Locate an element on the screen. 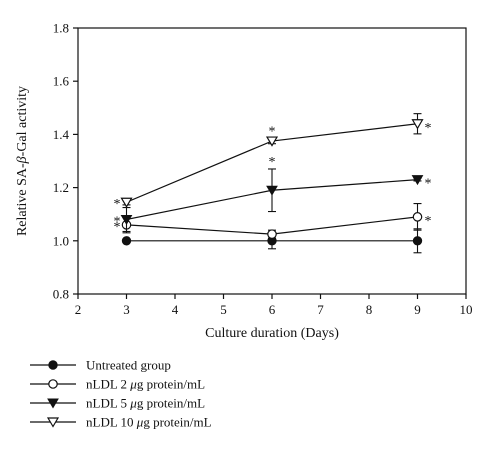  x-axis-title-part: Culture duration (Days) is located at coordinates (272, 333).